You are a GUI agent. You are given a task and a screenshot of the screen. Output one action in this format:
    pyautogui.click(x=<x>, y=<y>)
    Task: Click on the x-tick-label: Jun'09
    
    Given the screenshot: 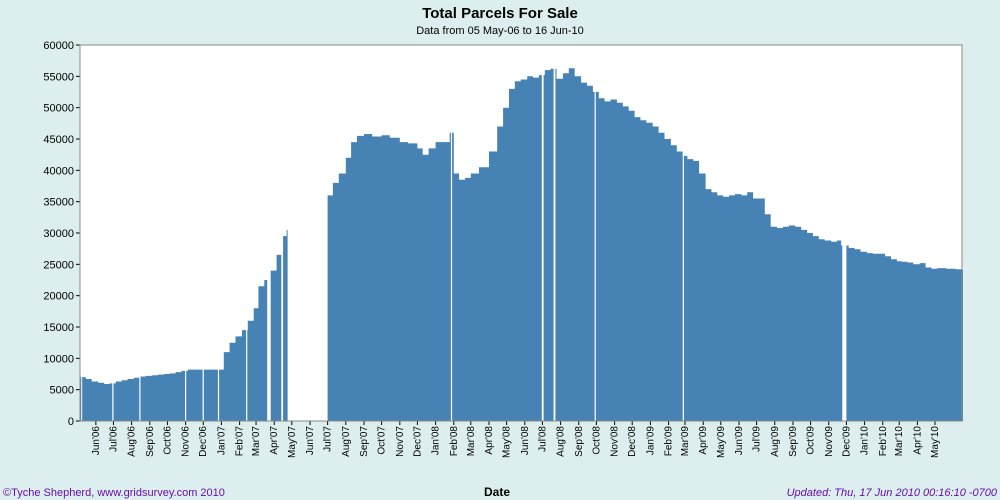 What is the action you would take?
    pyautogui.click(x=739, y=441)
    